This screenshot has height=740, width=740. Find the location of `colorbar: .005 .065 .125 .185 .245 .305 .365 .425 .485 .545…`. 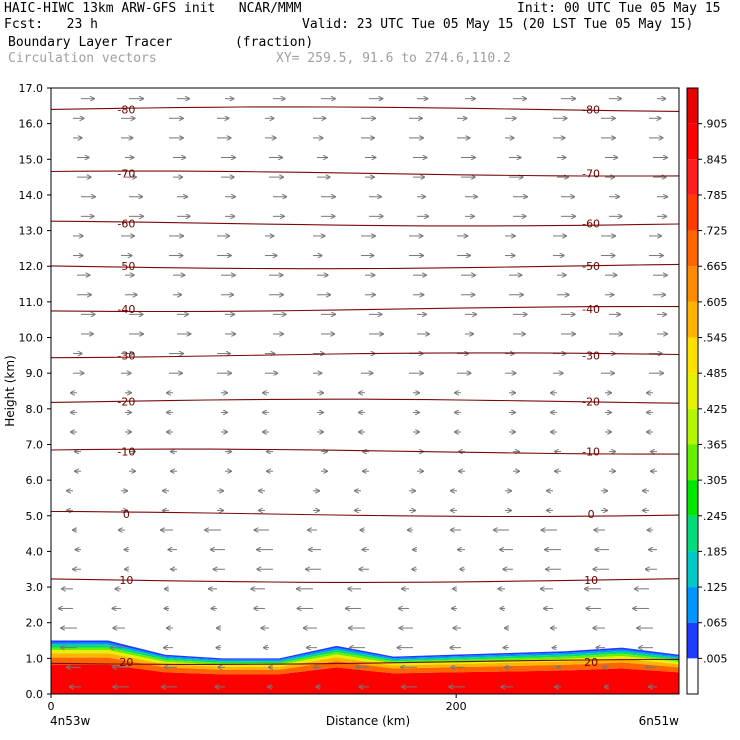

colorbar: .005 .065 .125 .185 .245 .305 .365 .425 .485 .545… is located at coordinates (707, 391).